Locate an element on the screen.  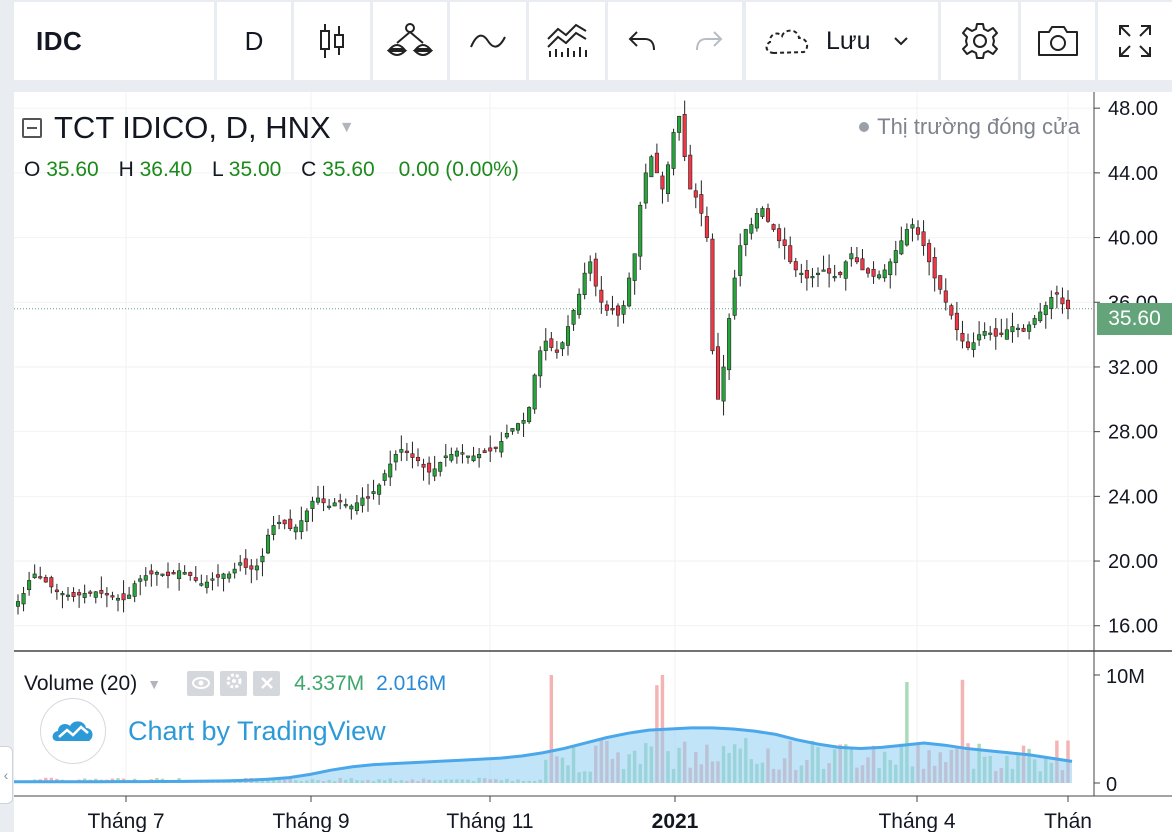
market-status-text: Thị trường đóng cửa is located at coordinates (978, 126).